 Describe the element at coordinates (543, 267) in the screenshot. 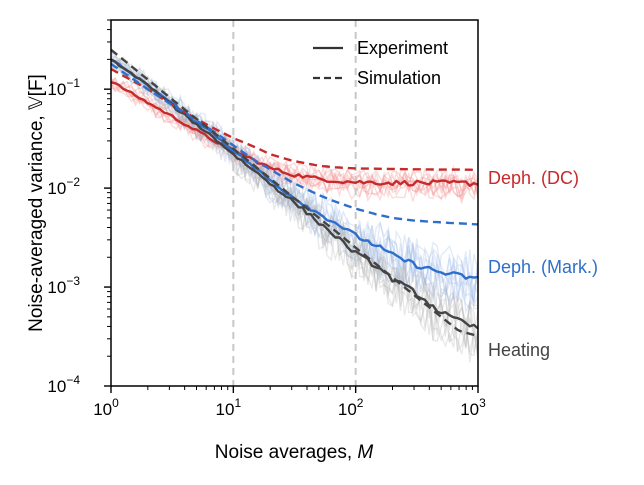

I see `deph-mark-label: Deph. (Mark.)` at that location.